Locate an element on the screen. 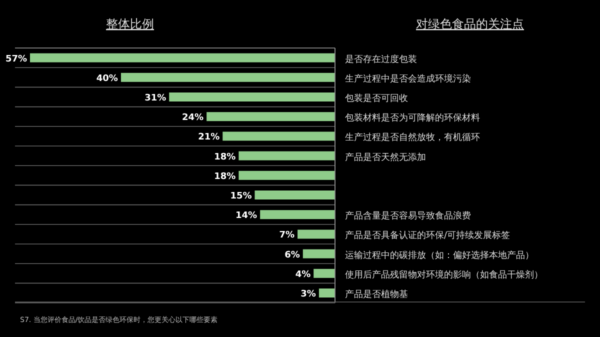 The image size is (600, 337). data-label: 57% is located at coordinates (16, 59).